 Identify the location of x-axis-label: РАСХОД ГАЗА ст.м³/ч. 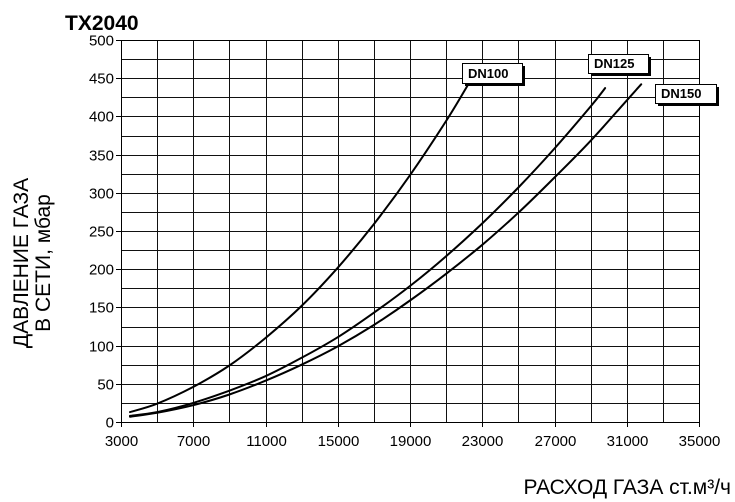
(627, 487).